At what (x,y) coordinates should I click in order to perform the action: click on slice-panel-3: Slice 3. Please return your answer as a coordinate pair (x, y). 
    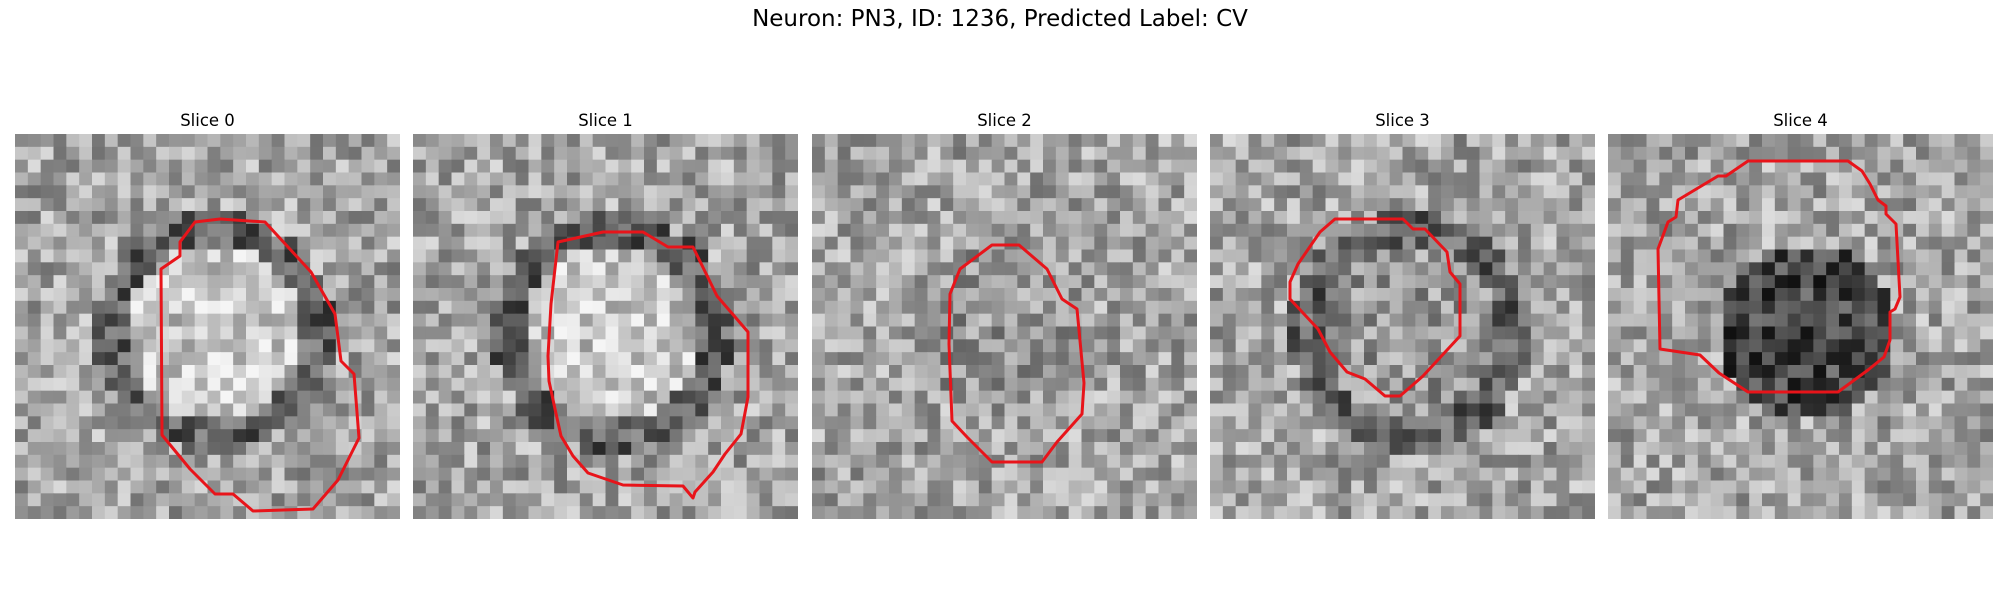
    Looking at the image, I should click on (1402, 313).